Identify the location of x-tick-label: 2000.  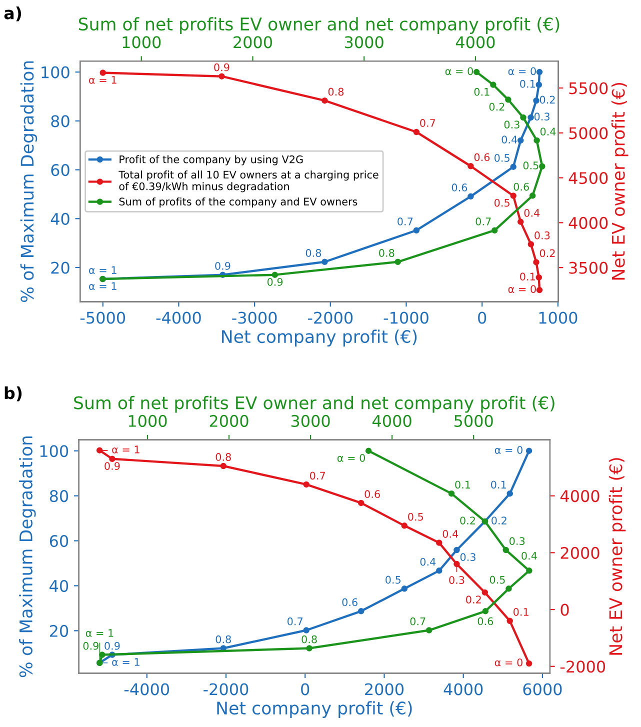
(384, 689).